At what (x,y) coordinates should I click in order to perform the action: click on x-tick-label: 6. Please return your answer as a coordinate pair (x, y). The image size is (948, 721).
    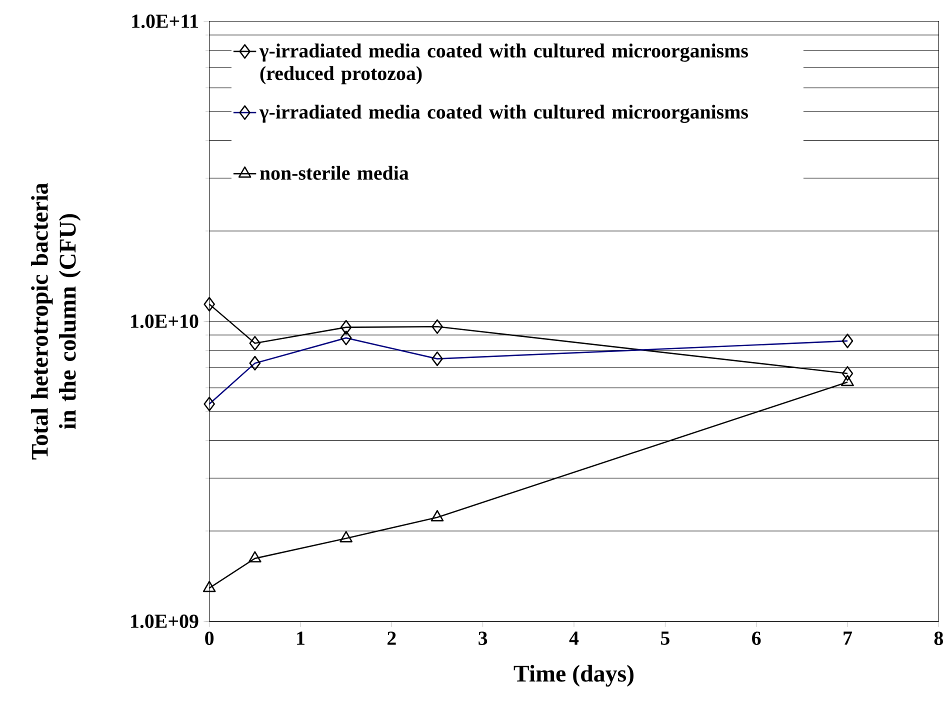
    Looking at the image, I should click on (756, 638).